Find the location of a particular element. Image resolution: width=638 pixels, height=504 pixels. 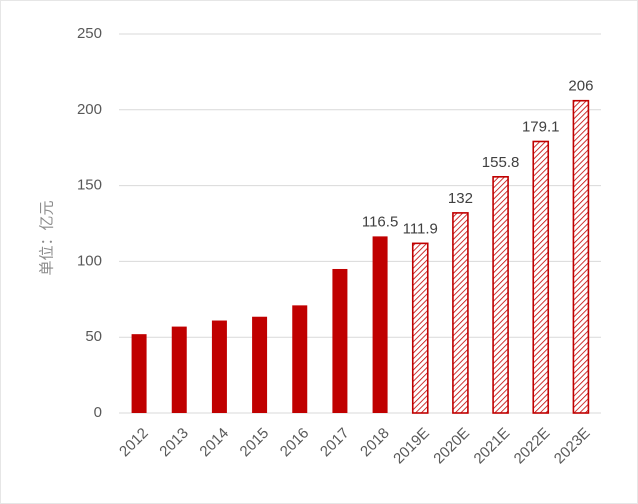

y-tick-label: 250 is located at coordinates (89, 33).